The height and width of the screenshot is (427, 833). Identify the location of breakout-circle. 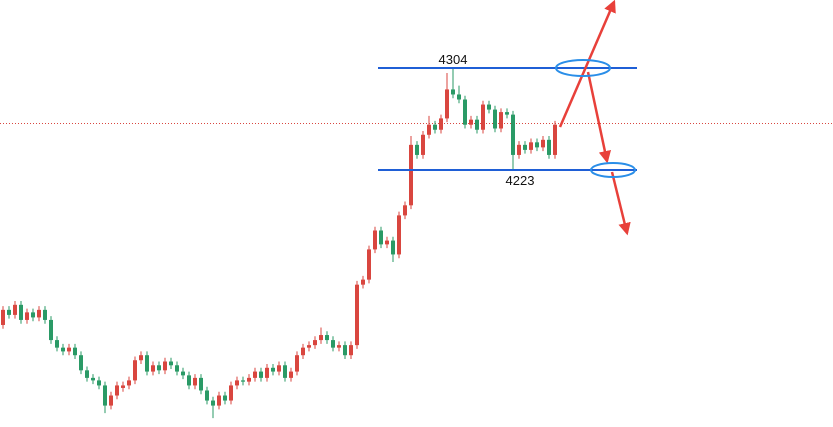
(583, 68).